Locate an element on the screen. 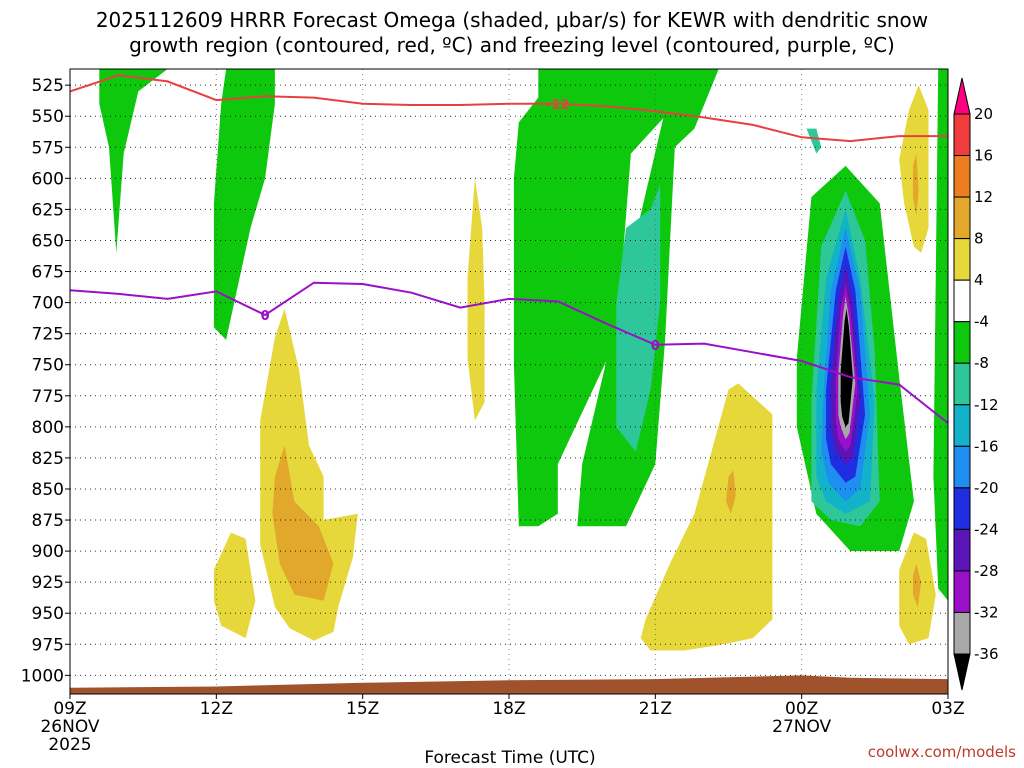 The height and width of the screenshot is (768, 1024). x-tick-date-00Z: 27NOV is located at coordinates (801, 727).